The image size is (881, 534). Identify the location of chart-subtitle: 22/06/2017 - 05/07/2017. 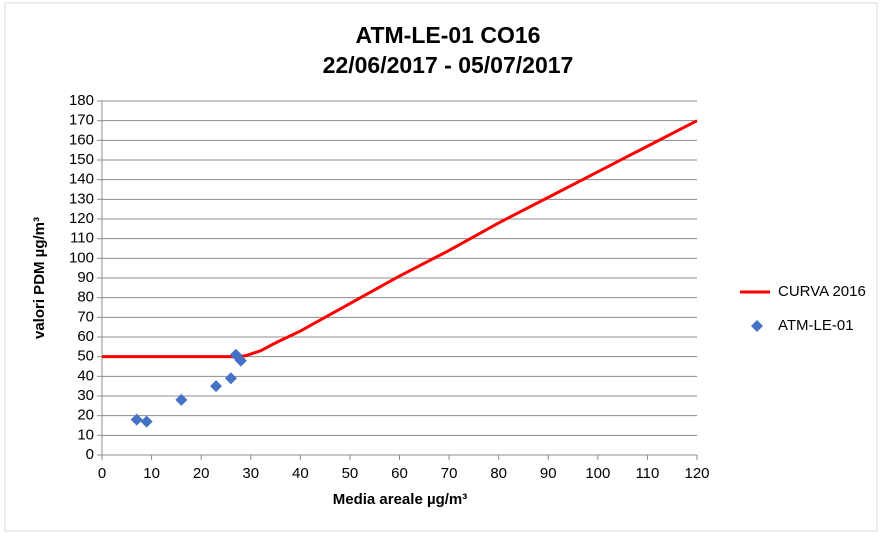
(448, 65).